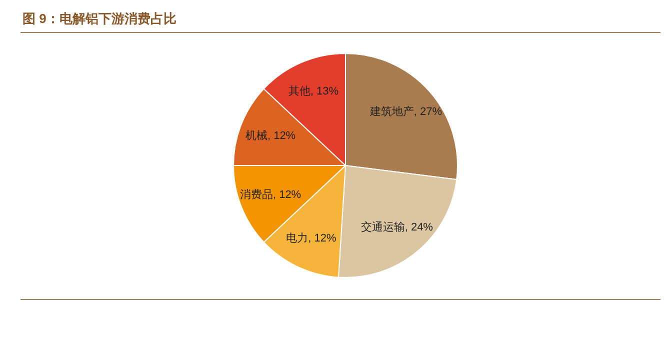 Image resolution: width=669 pixels, height=341 pixels. What do you see at coordinates (397, 227) in the screenshot?
I see `slice-label: 交通运输, 24%` at bounding box center [397, 227].